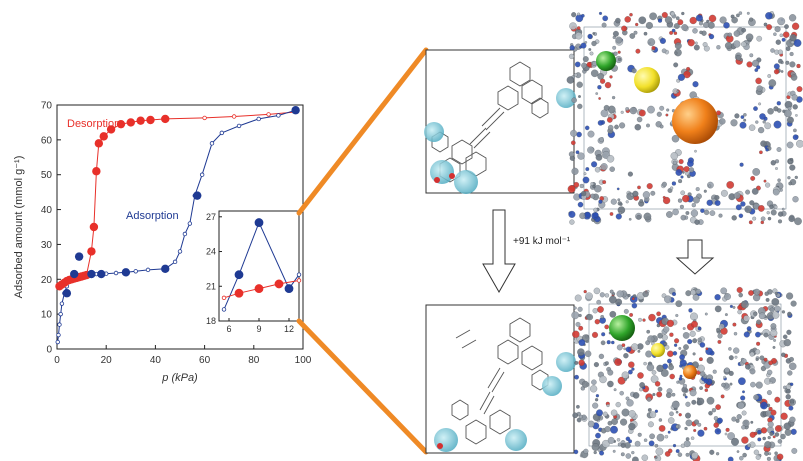  Describe the element at coordinates (622, 328) in the screenshot. I see `guest-sphere-green-contracted` at that location.